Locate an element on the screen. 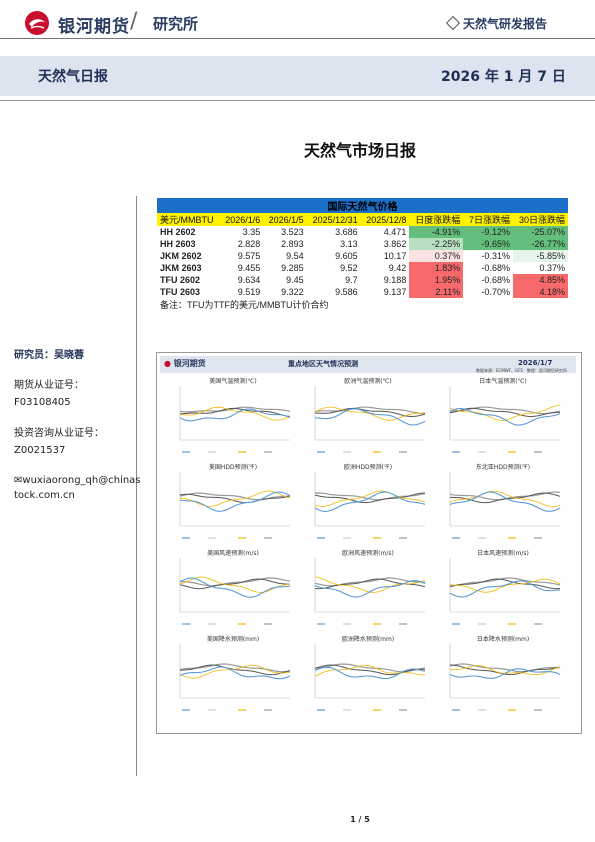 The height and width of the screenshot is (842, 595). table-cell: 9.605 is located at coordinates (346, 256).